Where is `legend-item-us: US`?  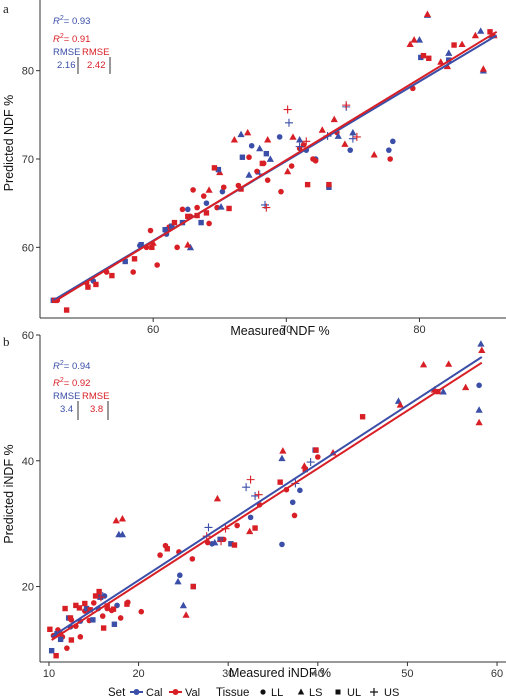
legend-item-us: US is located at coordinates (384, 693).